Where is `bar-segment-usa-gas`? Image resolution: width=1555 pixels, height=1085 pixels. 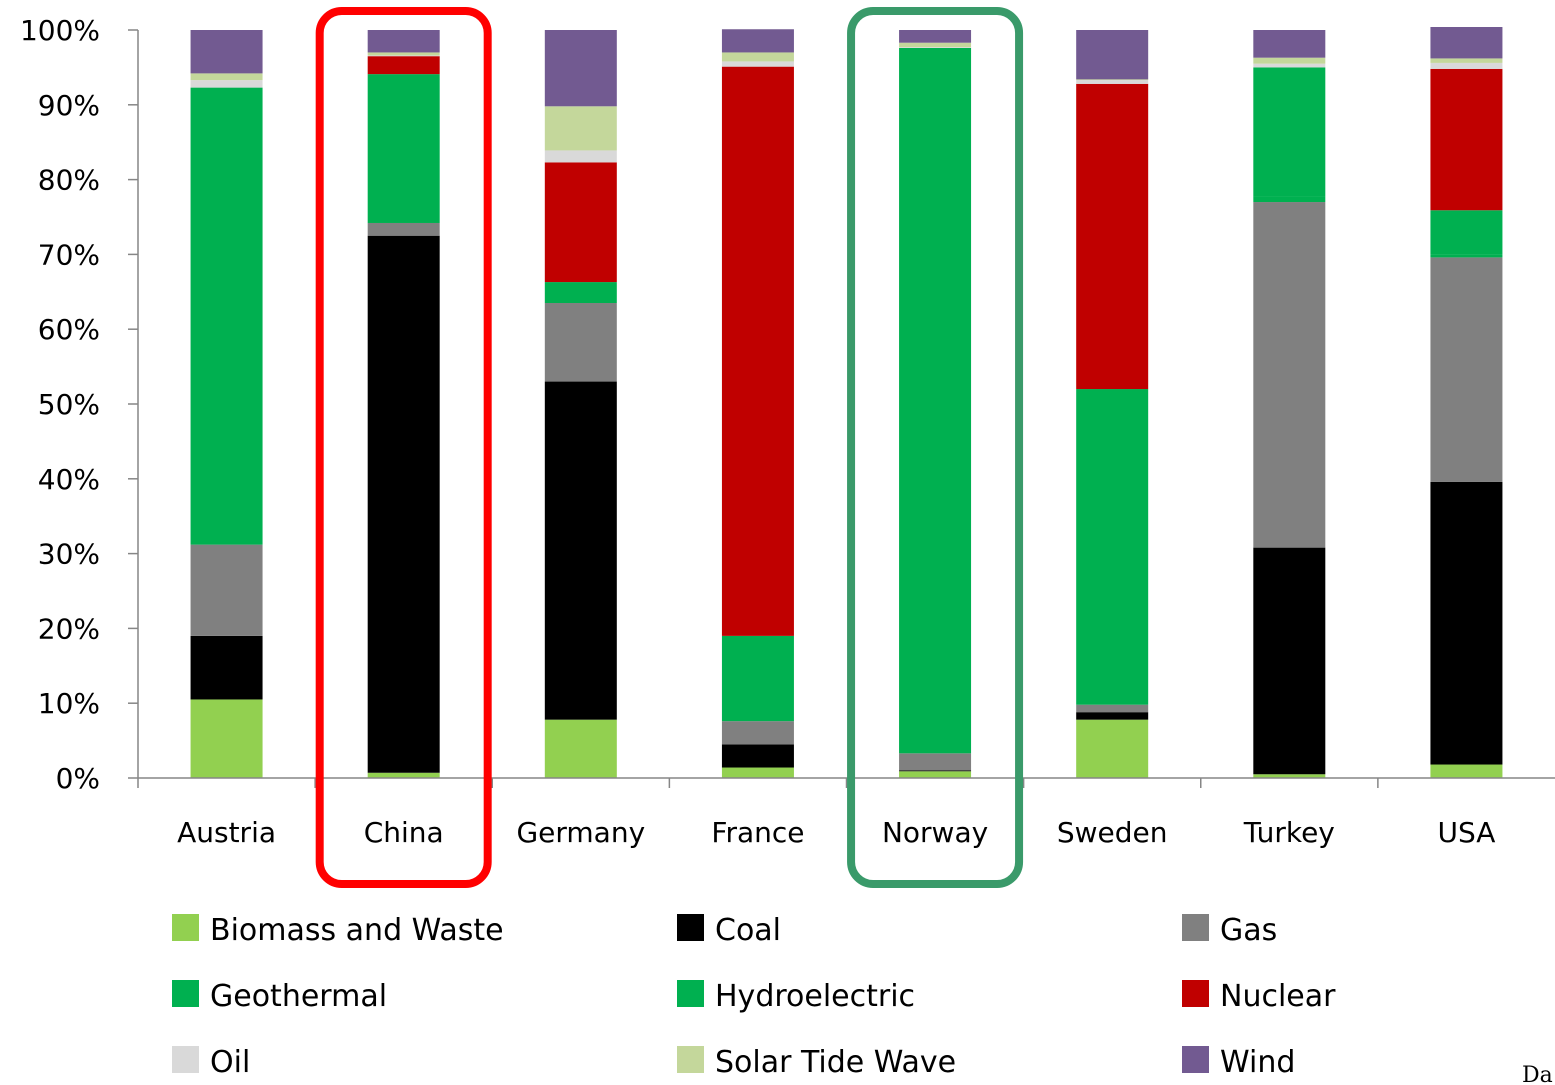
bar-segment-usa-gas is located at coordinates (1466, 369).